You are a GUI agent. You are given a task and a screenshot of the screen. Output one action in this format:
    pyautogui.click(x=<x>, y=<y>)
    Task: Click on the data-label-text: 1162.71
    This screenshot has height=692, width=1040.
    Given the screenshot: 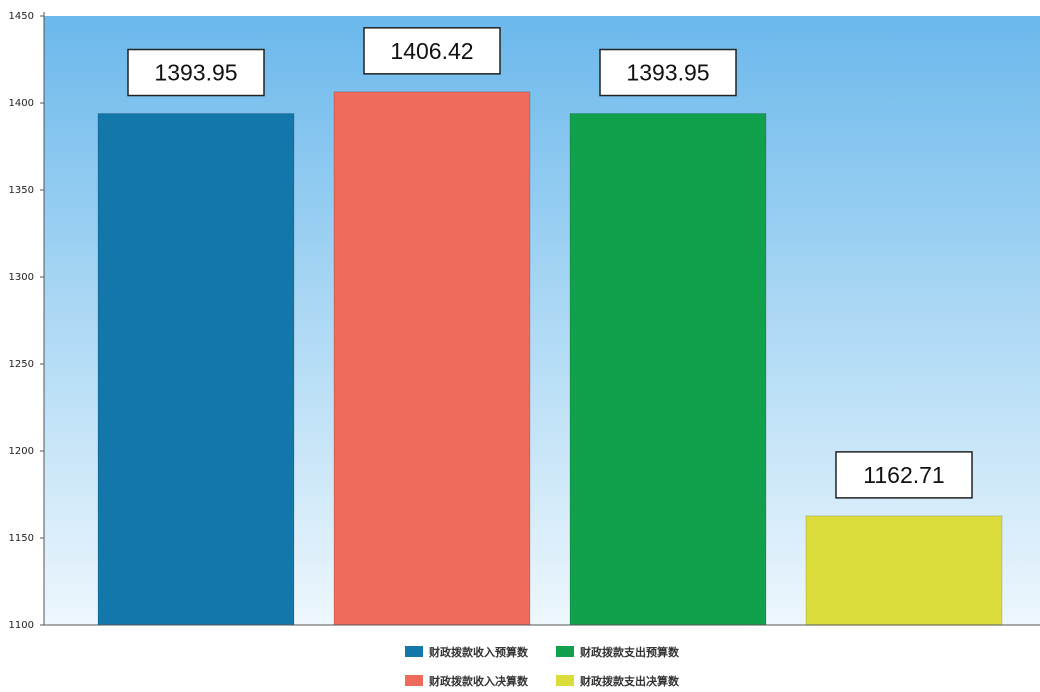 What is the action you would take?
    pyautogui.click(x=903, y=475)
    